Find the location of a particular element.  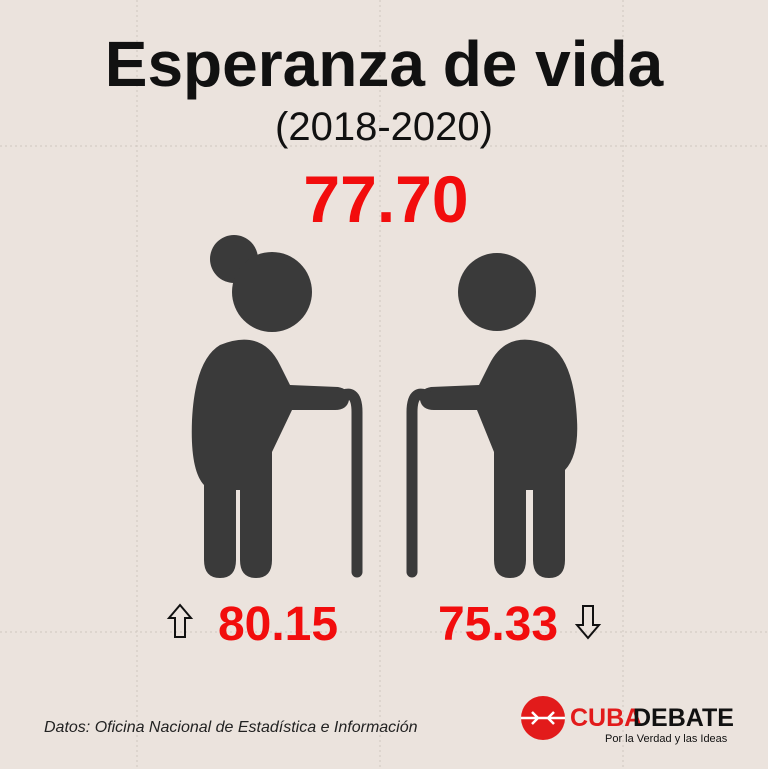

arrow-down is located at coordinates (588, 622).